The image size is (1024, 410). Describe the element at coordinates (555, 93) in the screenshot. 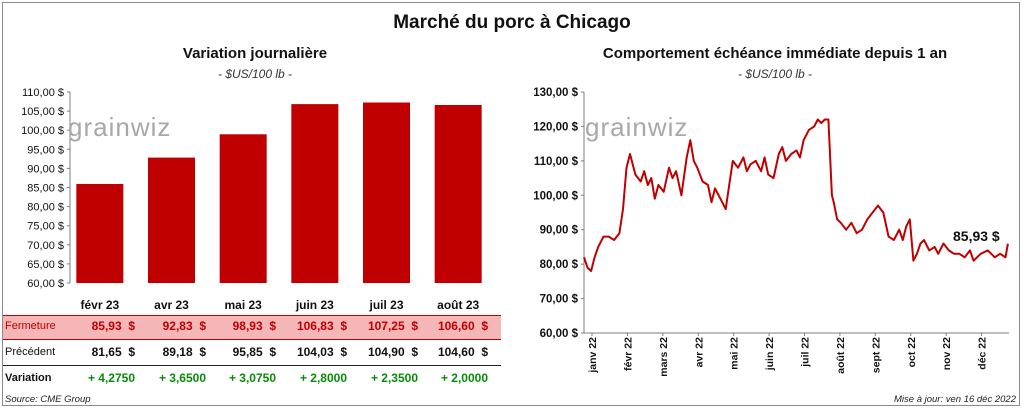

I see `right-y-tick-label: 130,00 $` at that location.